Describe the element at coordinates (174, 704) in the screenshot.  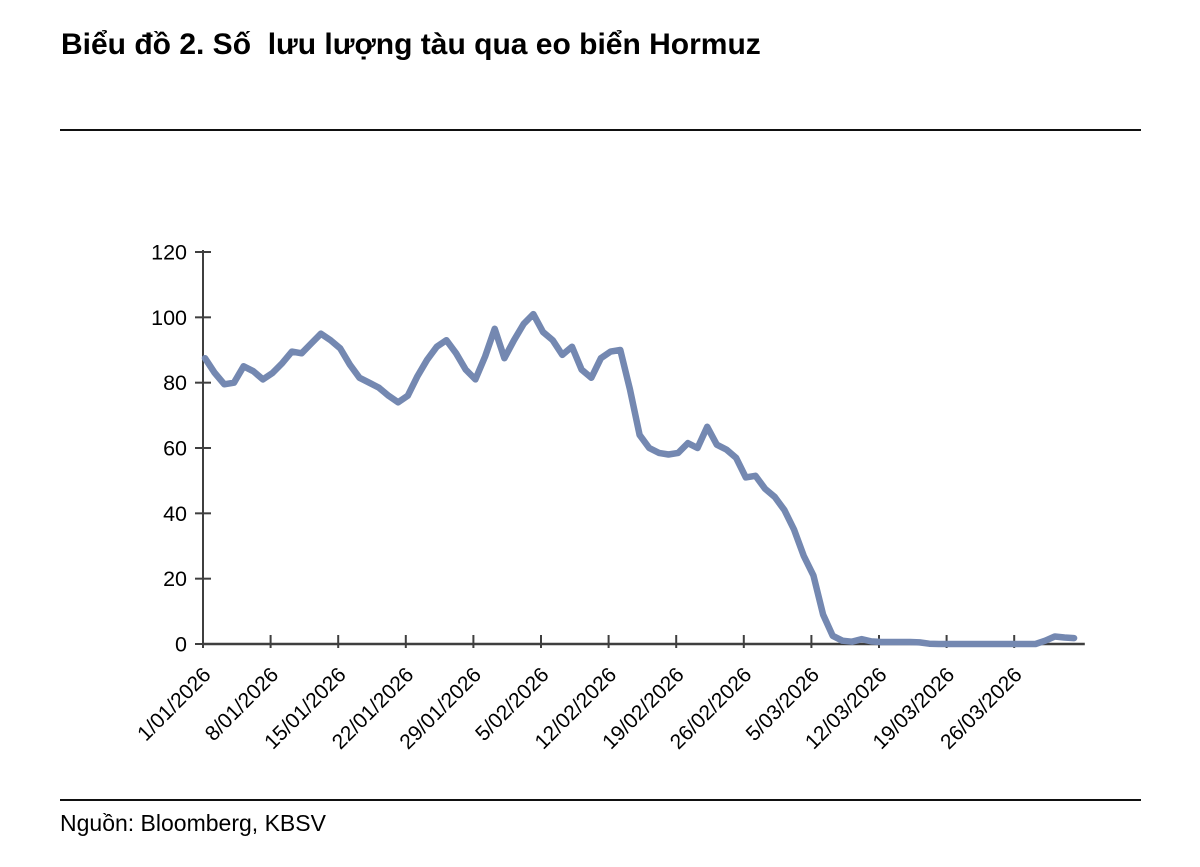
I see `x-tick-label: 1/01/2026` at that location.